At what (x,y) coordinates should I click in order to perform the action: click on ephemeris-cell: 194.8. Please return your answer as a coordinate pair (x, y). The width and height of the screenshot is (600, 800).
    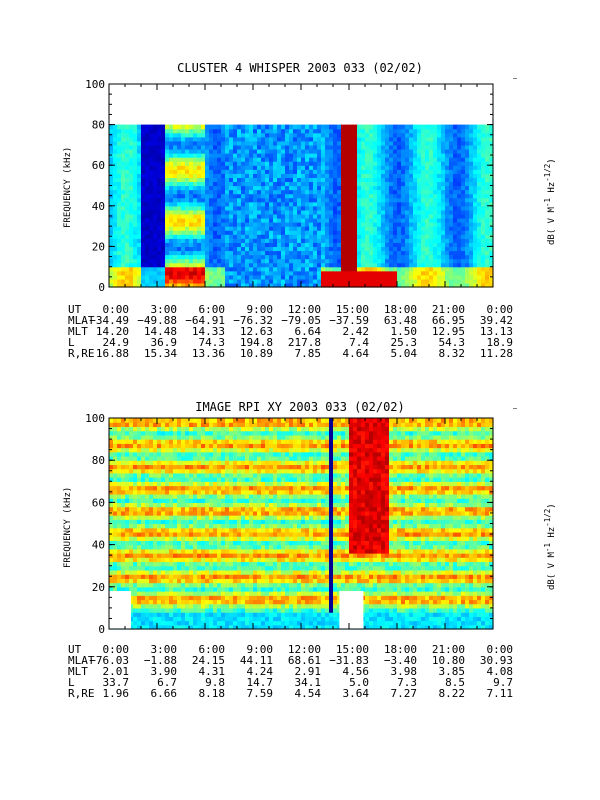
    Looking at the image, I should click on (256, 342).